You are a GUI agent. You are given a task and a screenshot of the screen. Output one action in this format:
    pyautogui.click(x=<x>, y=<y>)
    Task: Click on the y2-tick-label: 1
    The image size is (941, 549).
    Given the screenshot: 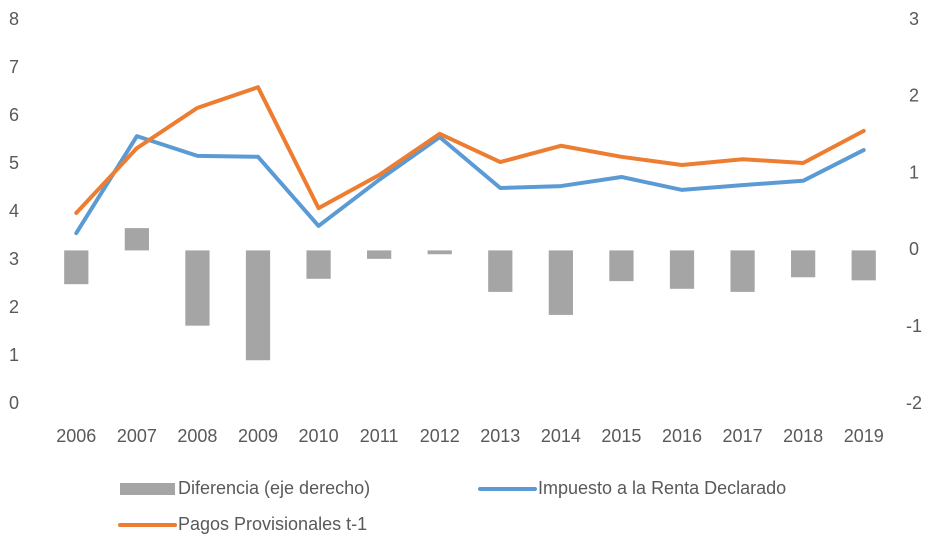 What is the action you would take?
    pyautogui.click(x=914, y=172)
    